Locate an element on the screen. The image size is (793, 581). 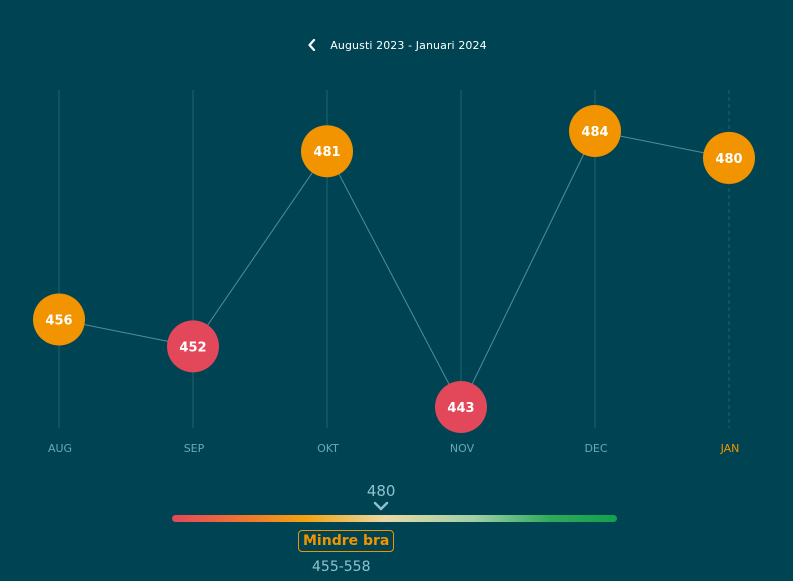
chevron-down-icon is located at coordinates (381, 506).